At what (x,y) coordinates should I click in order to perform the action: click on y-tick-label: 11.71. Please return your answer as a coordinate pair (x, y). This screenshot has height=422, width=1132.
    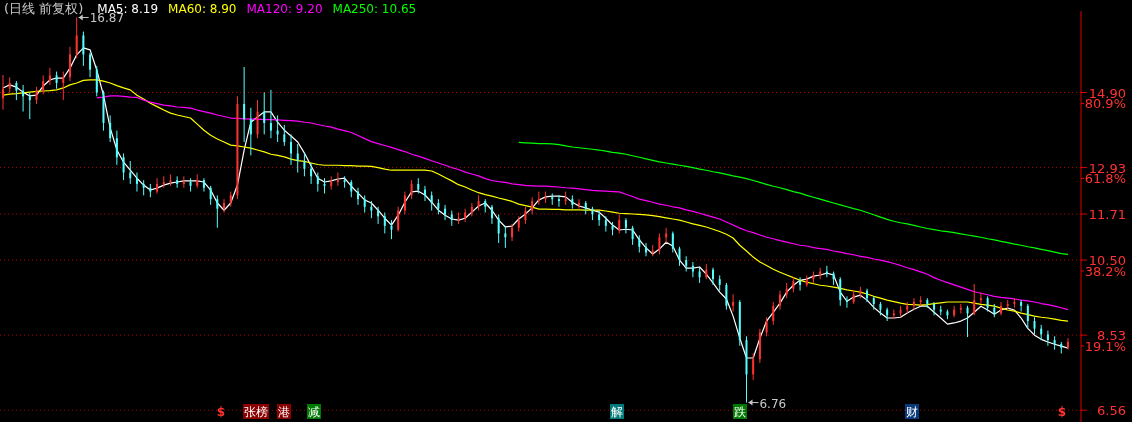
    Looking at the image, I should click on (1107, 215).